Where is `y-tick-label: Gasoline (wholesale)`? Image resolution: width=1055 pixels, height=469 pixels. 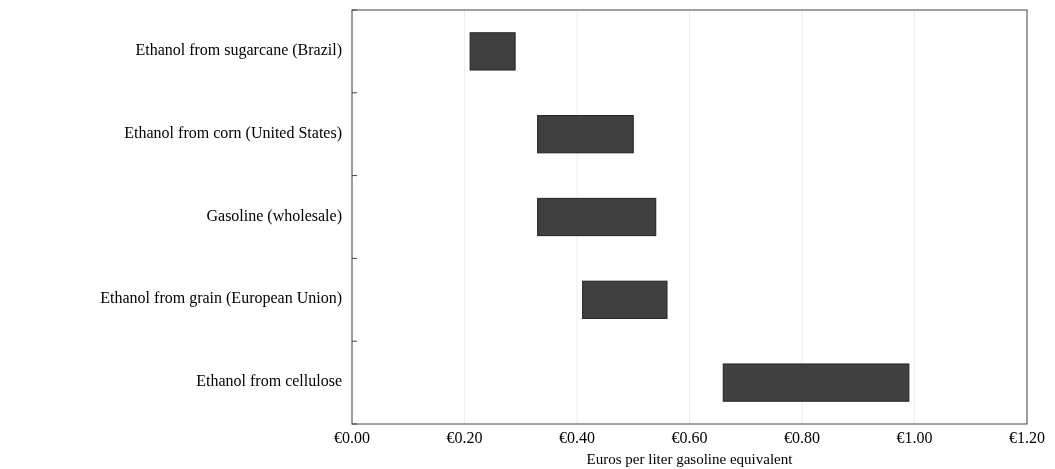 y-tick-label: Gasoline (wholesale) is located at coordinates (274, 215).